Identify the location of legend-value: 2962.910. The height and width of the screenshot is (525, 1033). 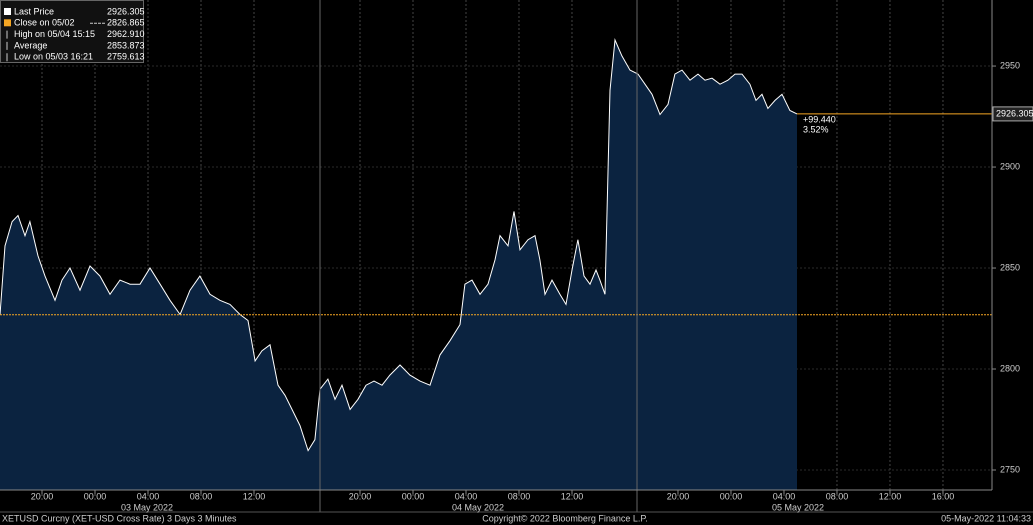
(126, 34).